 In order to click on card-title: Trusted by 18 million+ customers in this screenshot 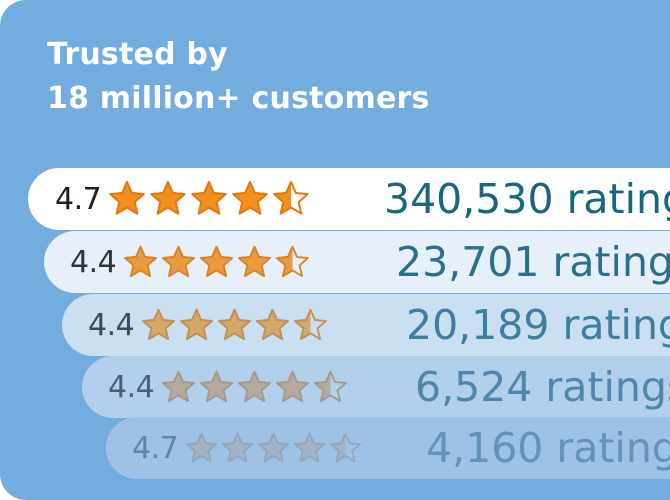, I will do `click(238, 77)`.